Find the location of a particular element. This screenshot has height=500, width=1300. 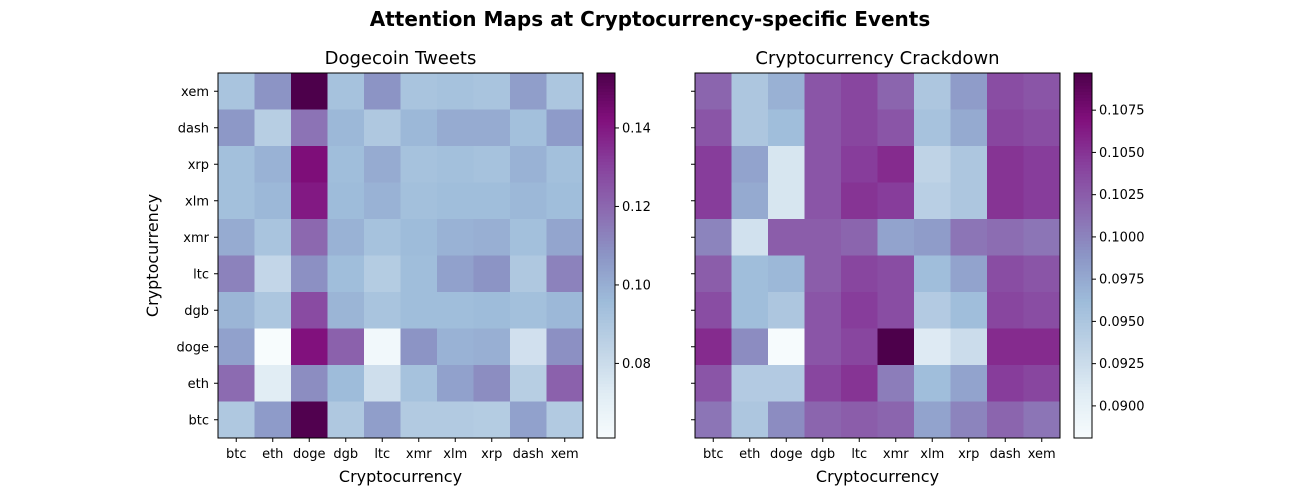

panel-title: Cryptocurrency Crackdown is located at coordinates (877, 58).